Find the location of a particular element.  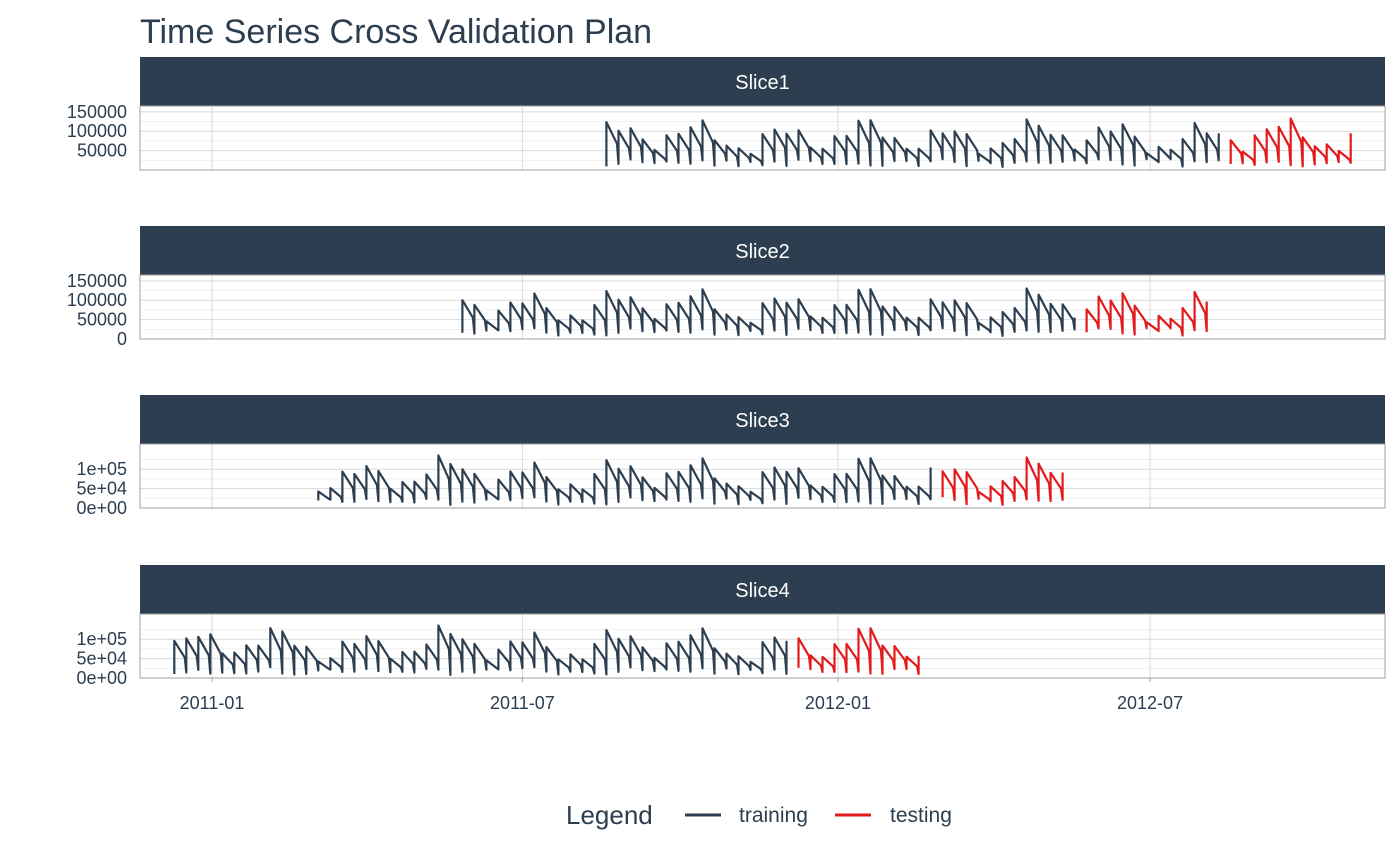

strip-slice2 is located at coordinates (762, 250).